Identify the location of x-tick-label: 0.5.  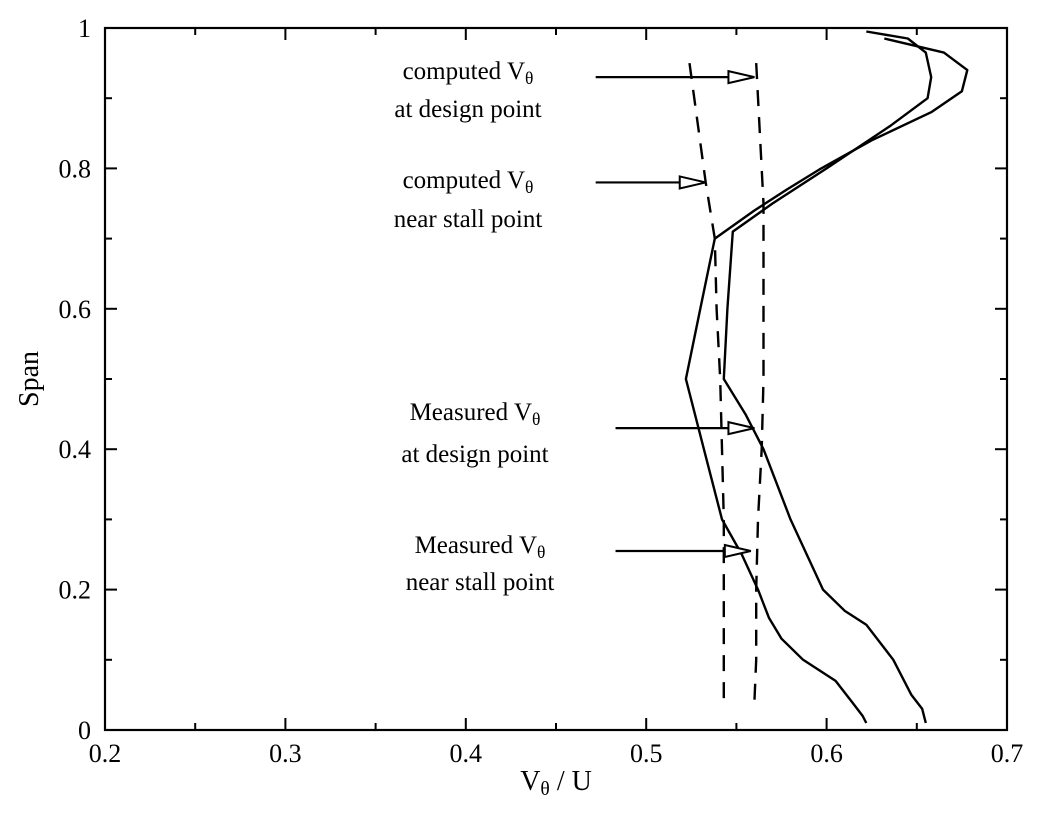
(646, 753).